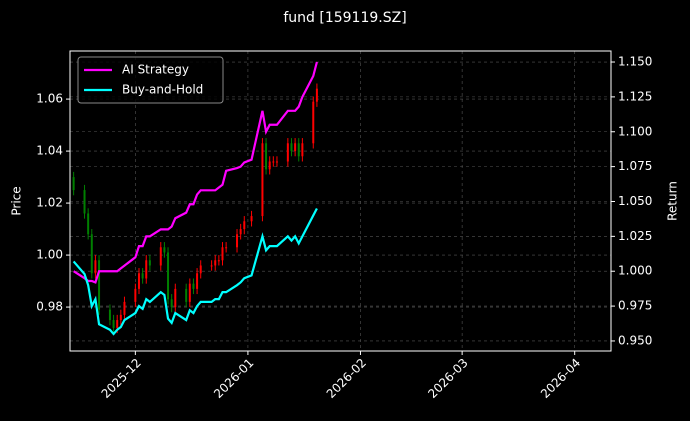 The image size is (690, 421). Describe the element at coordinates (344, 18) in the screenshot. I see `chart-title: fund [159119.SZ]` at that location.